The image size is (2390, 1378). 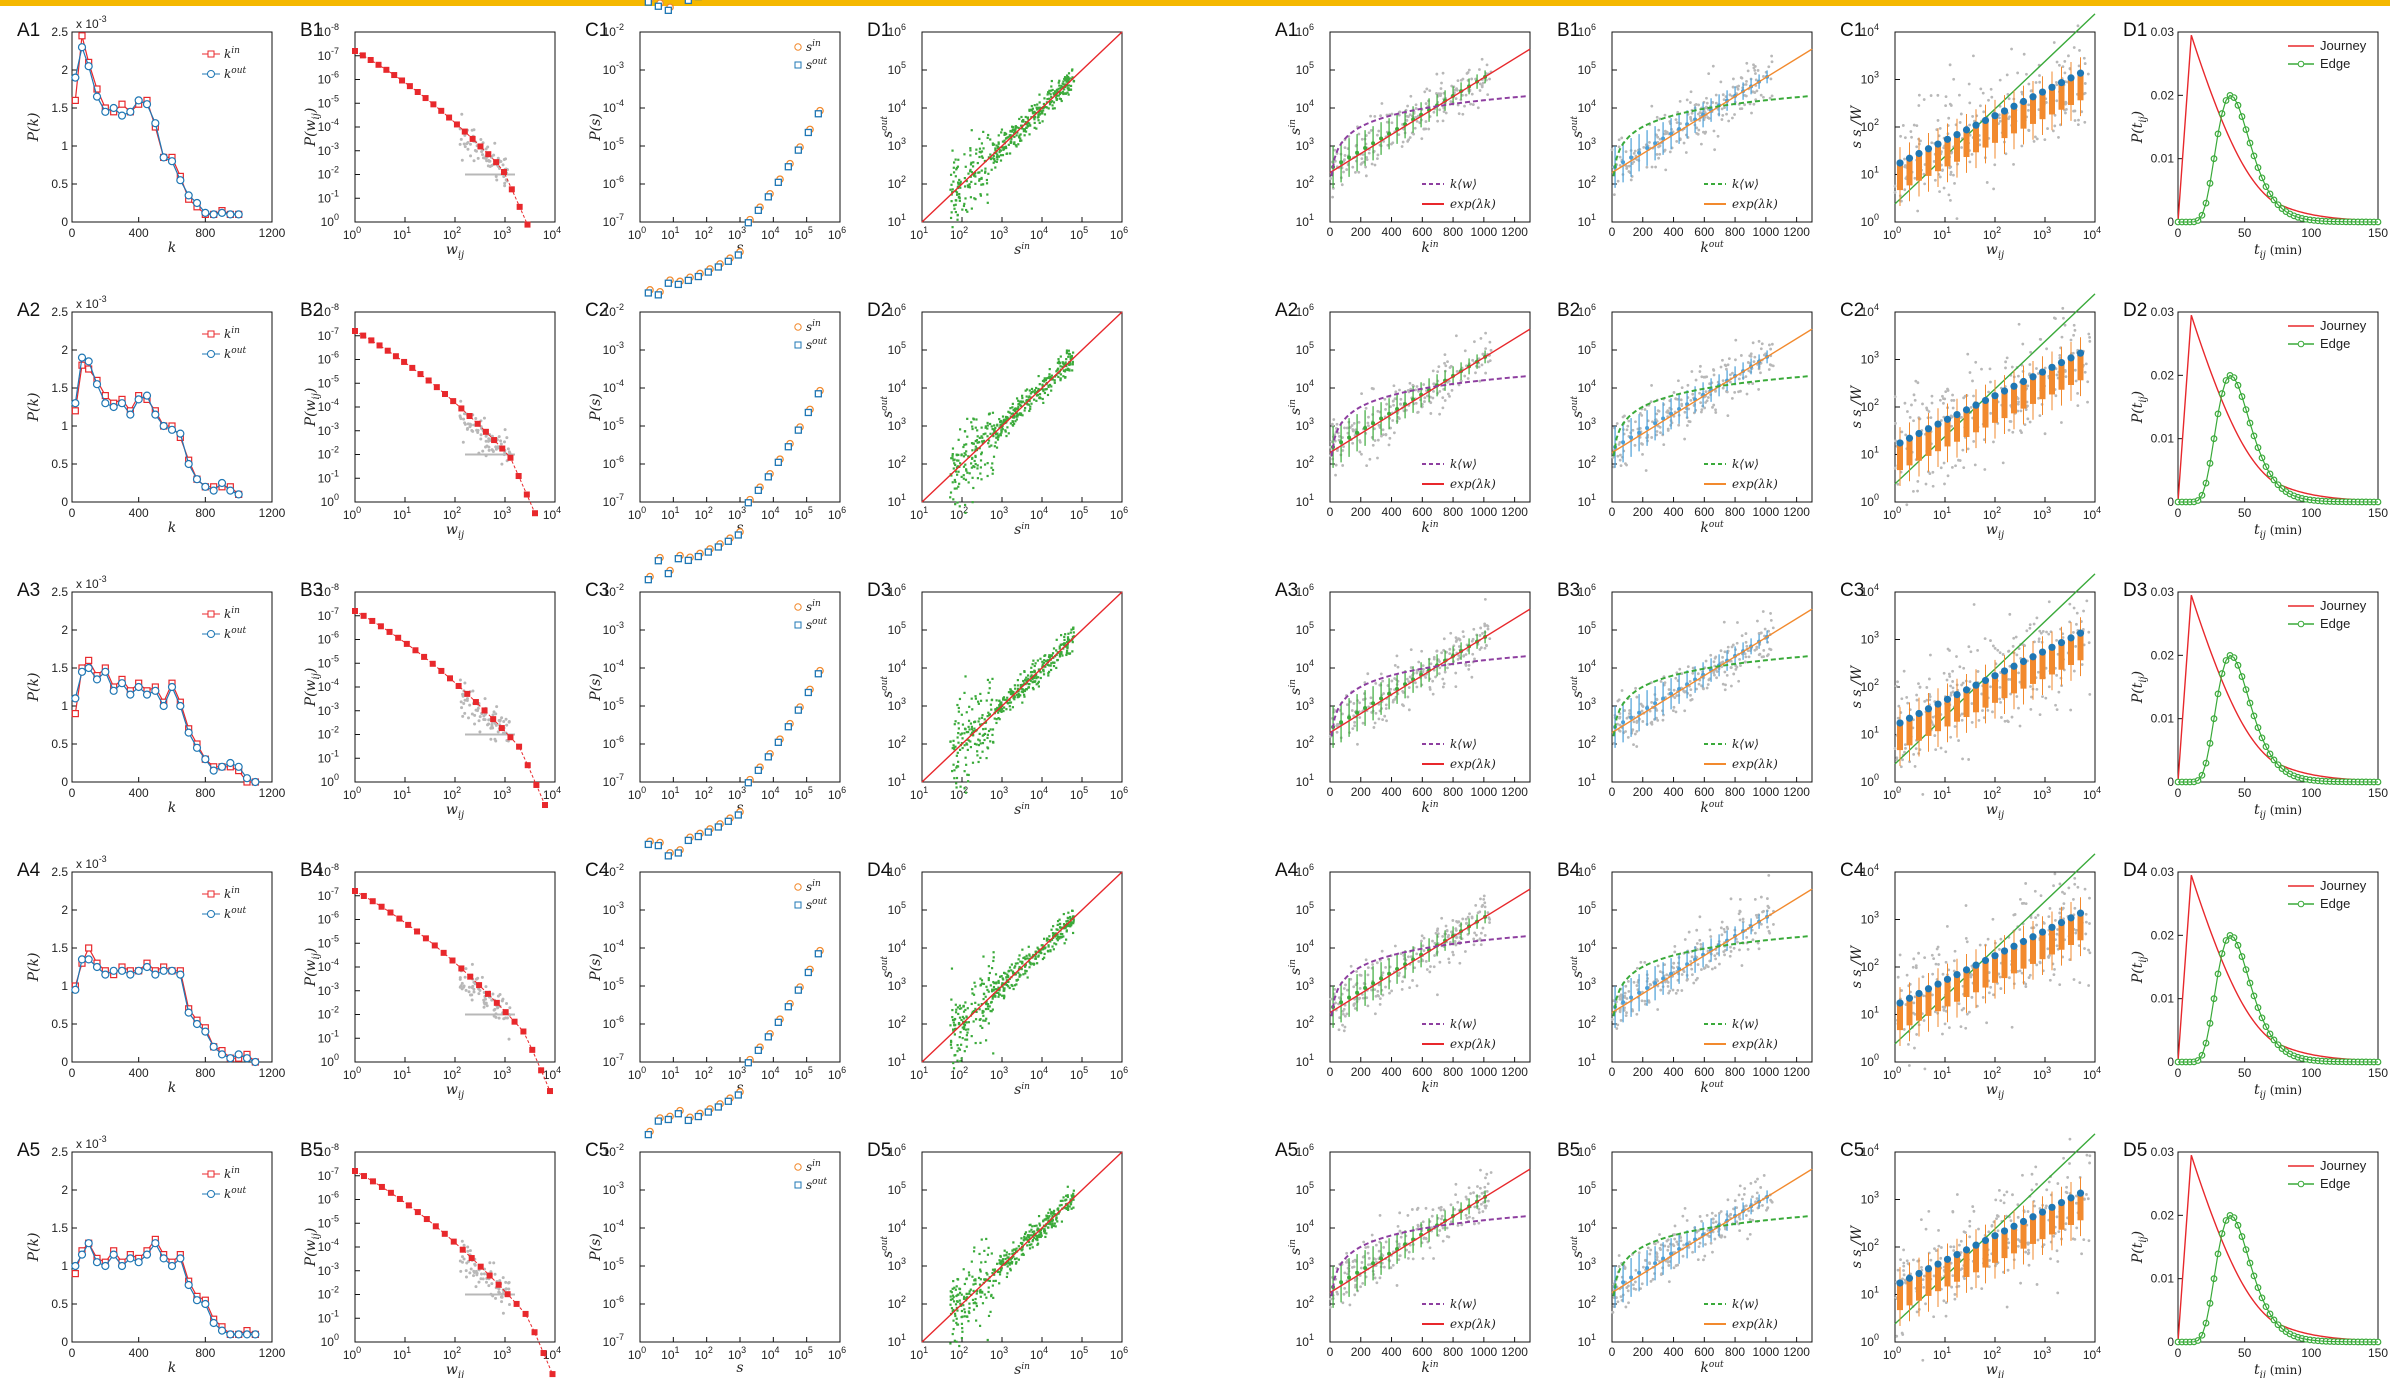 I want to click on x-axis-label: sin, so click(x=1022, y=810).